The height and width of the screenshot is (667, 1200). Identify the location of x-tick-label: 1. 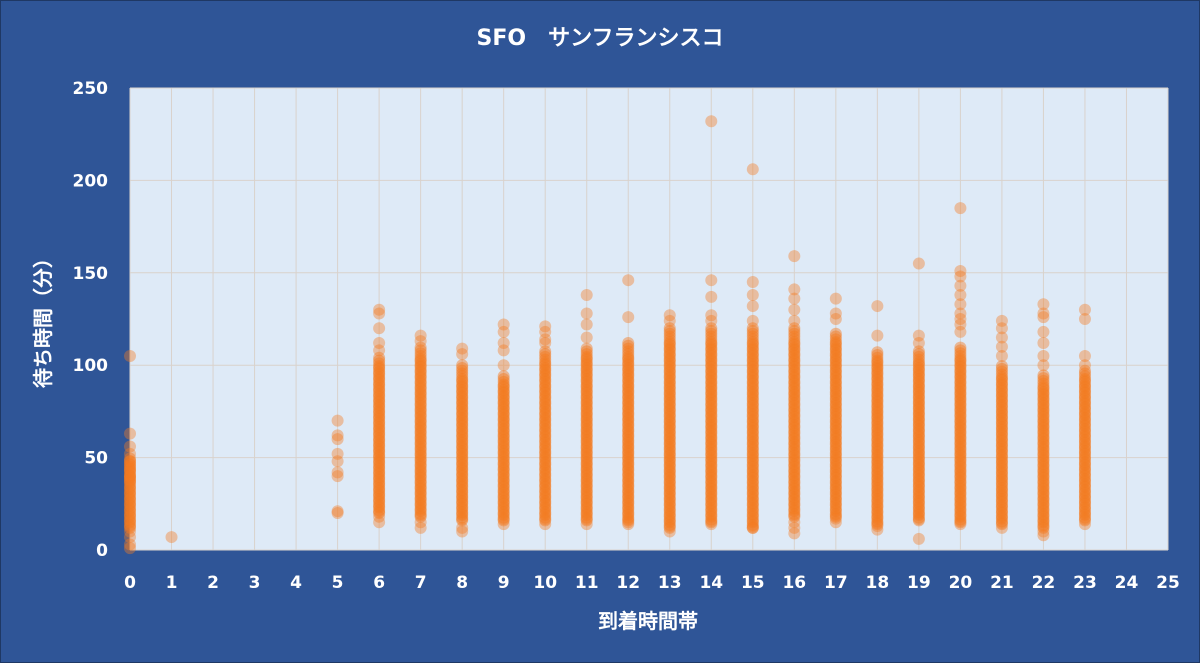
(172, 583).